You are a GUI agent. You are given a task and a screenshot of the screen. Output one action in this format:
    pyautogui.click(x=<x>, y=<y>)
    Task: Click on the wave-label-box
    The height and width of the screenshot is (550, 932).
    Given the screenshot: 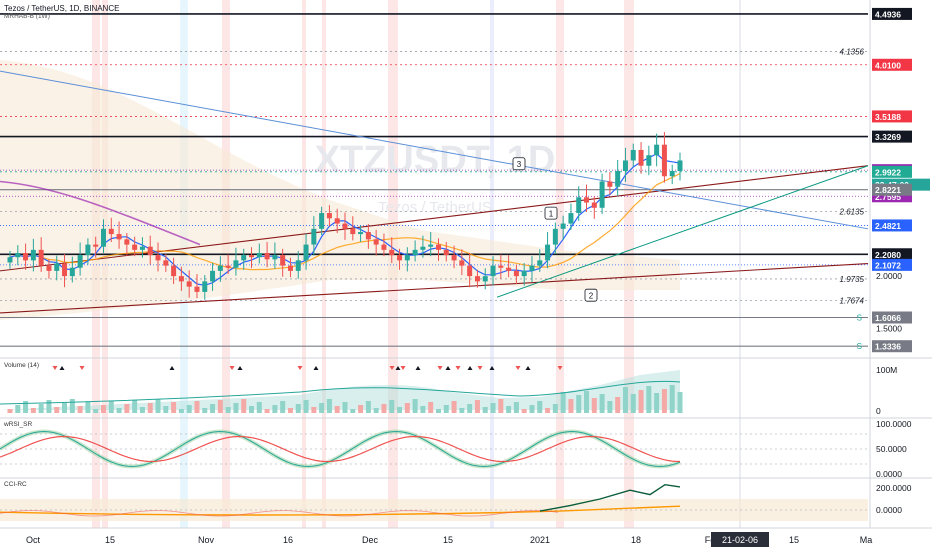 What is the action you would take?
    pyautogui.click(x=519, y=164)
    